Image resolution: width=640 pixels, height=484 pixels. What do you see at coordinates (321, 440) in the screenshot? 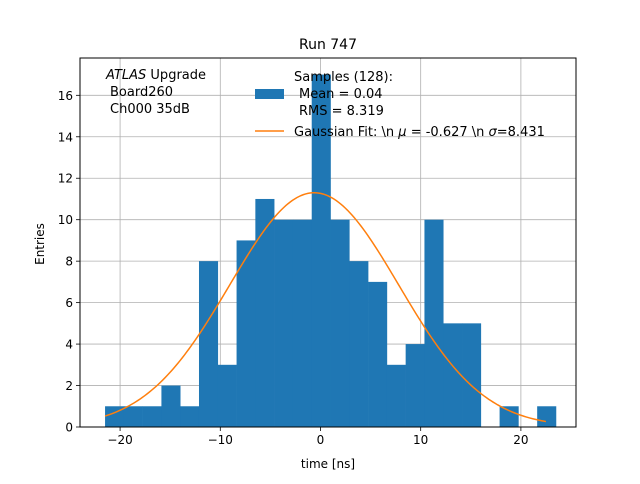
I see `x-tick-label: 0` at bounding box center [321, 440].